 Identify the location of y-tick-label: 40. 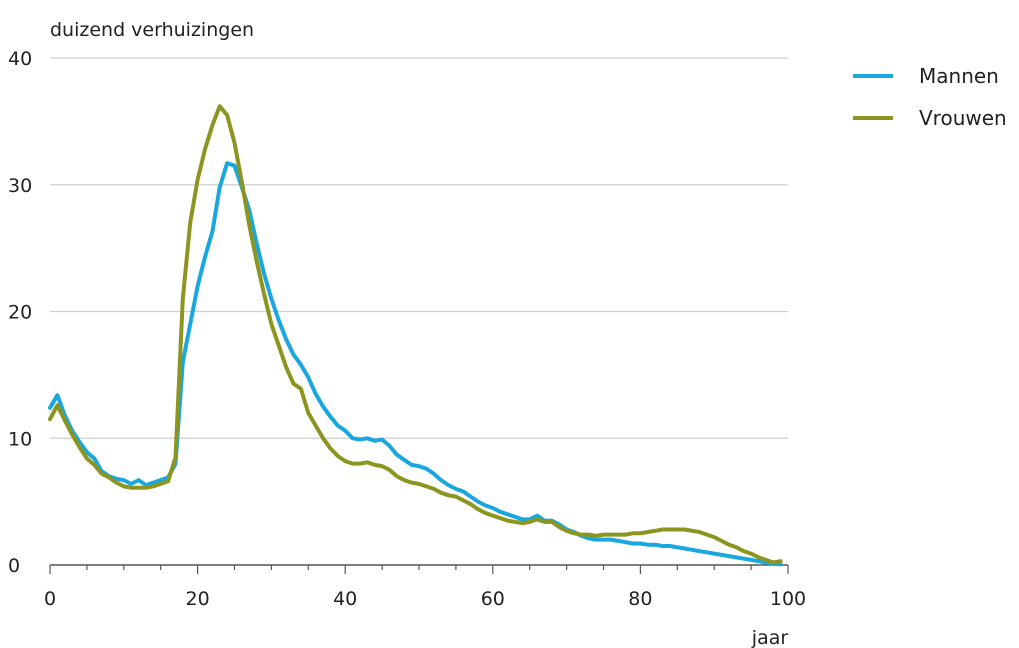
(20, 59).